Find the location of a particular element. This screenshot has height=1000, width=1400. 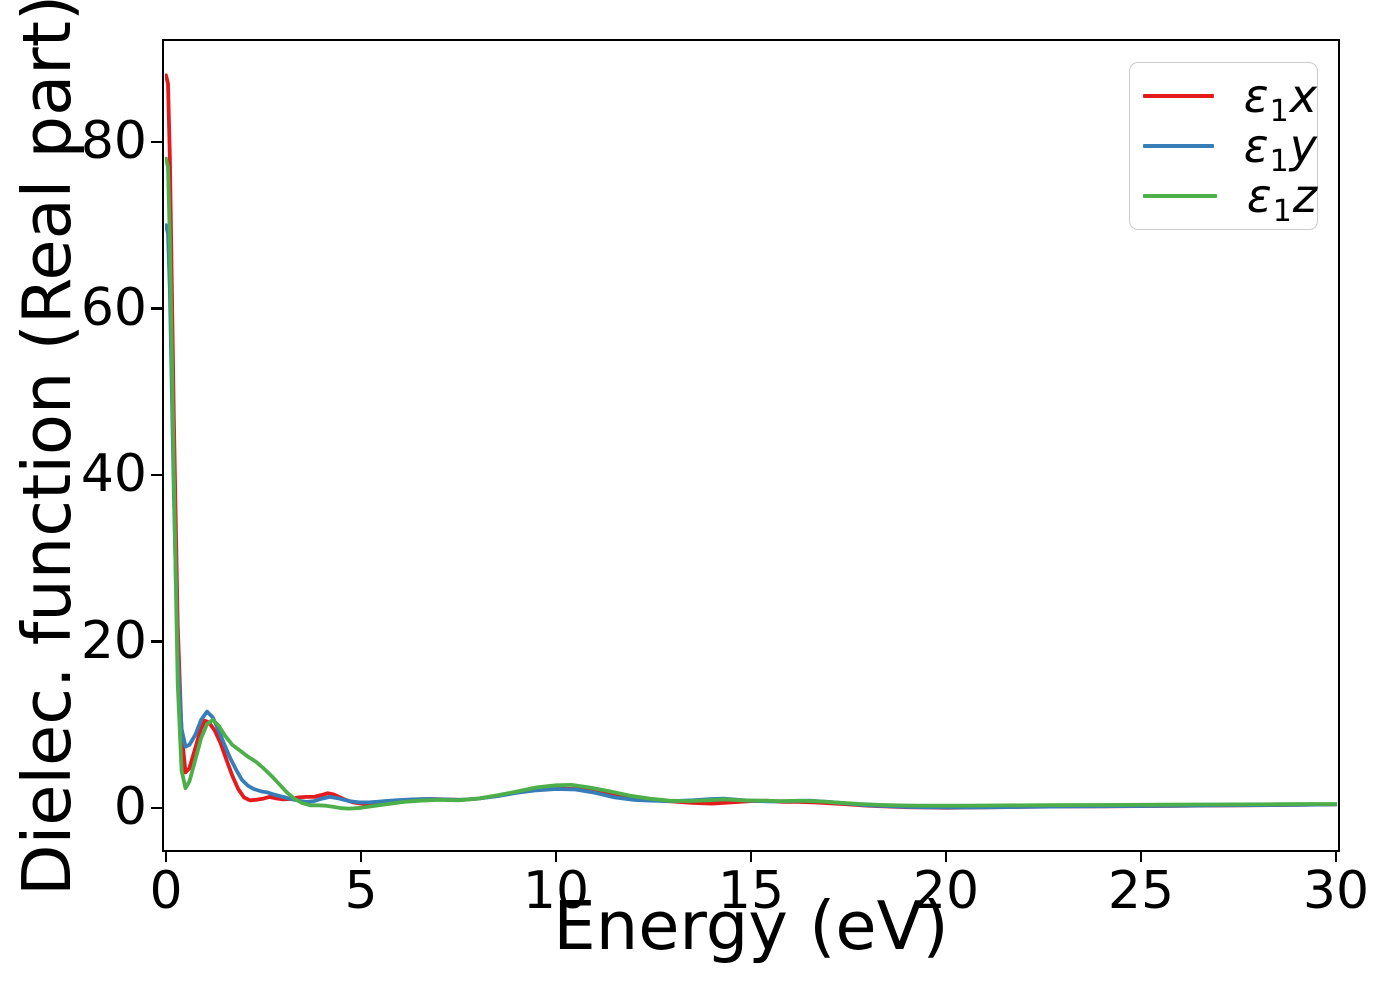

y-tick-label: 80 is located at coordinates (113, 140).